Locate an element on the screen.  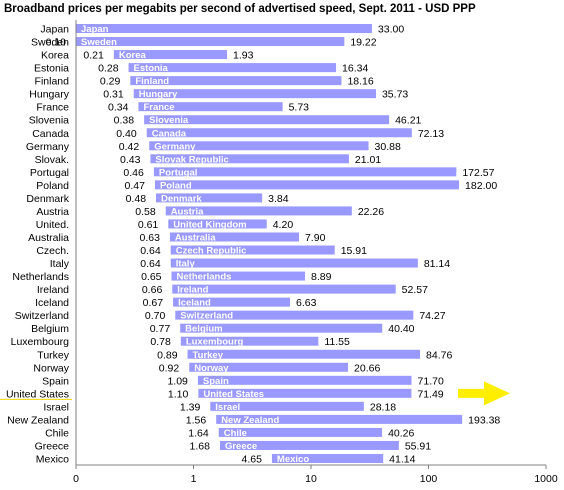
high-value-label: 3.84 is located at coordinates (278, 199).